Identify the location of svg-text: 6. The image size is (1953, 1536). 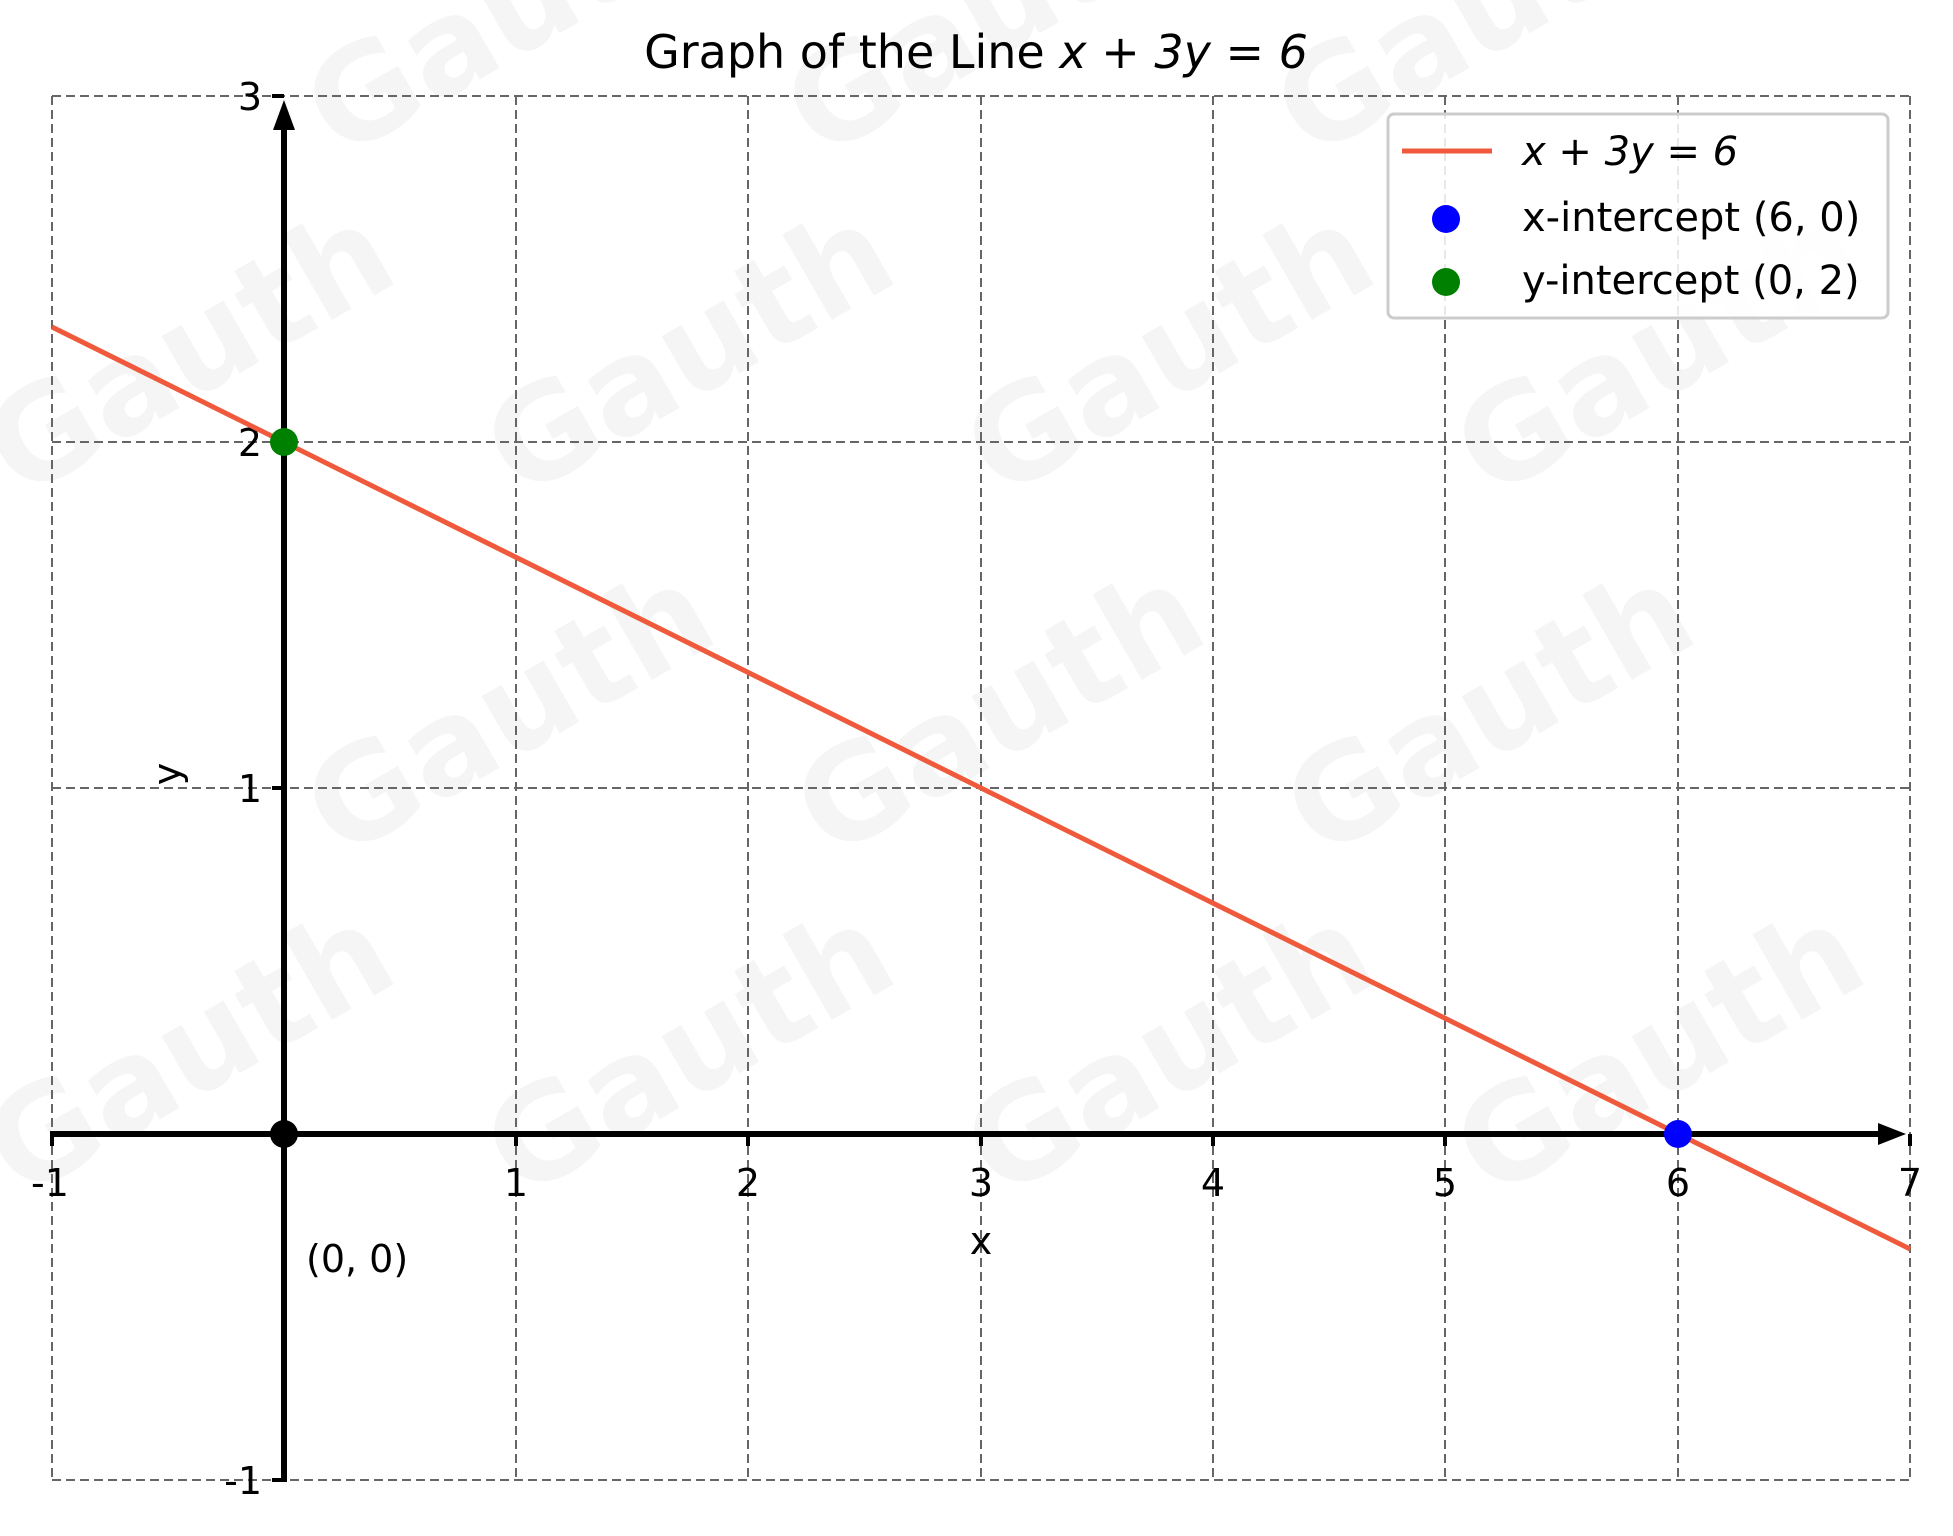
(1678, 1183).